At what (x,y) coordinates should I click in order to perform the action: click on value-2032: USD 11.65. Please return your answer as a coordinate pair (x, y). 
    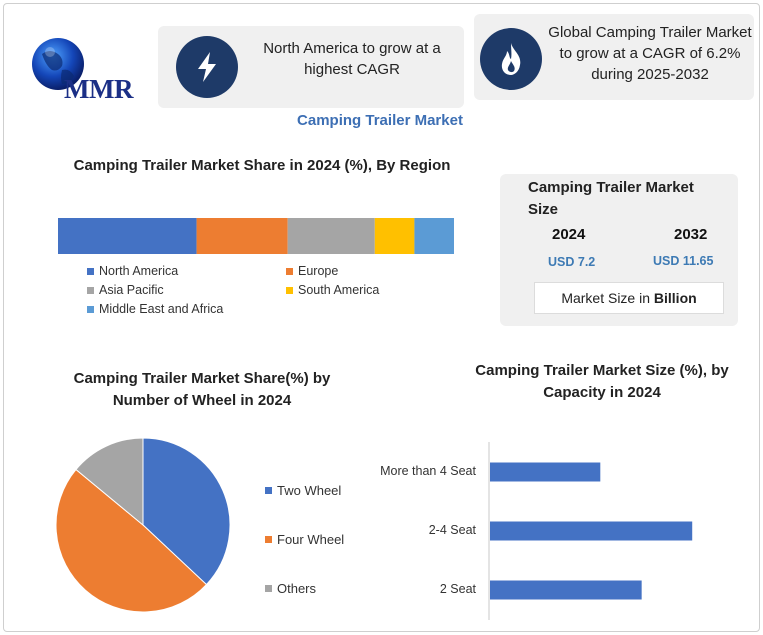
    Looking at the image, I should click on (683, 261).